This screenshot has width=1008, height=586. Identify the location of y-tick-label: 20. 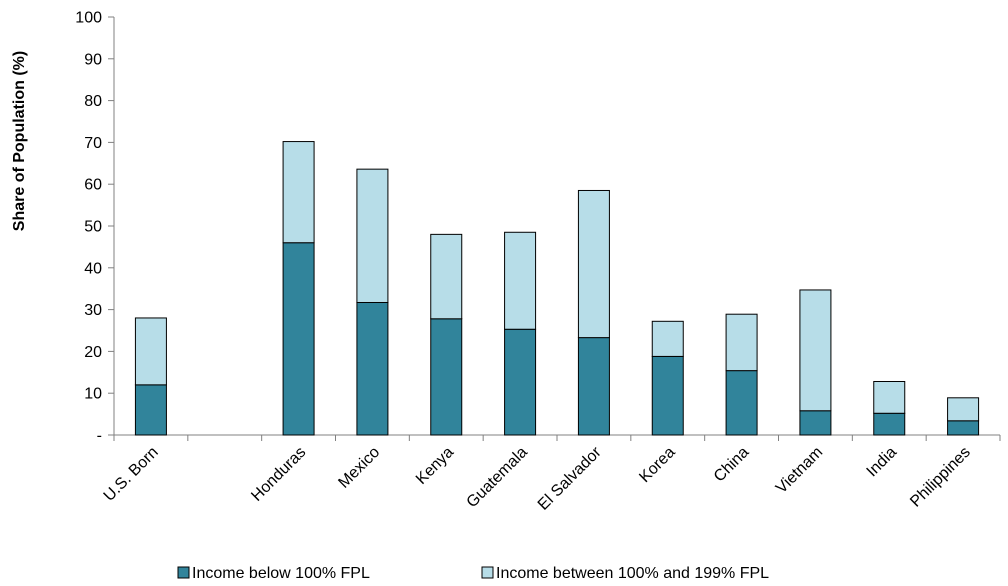
(93, 352).